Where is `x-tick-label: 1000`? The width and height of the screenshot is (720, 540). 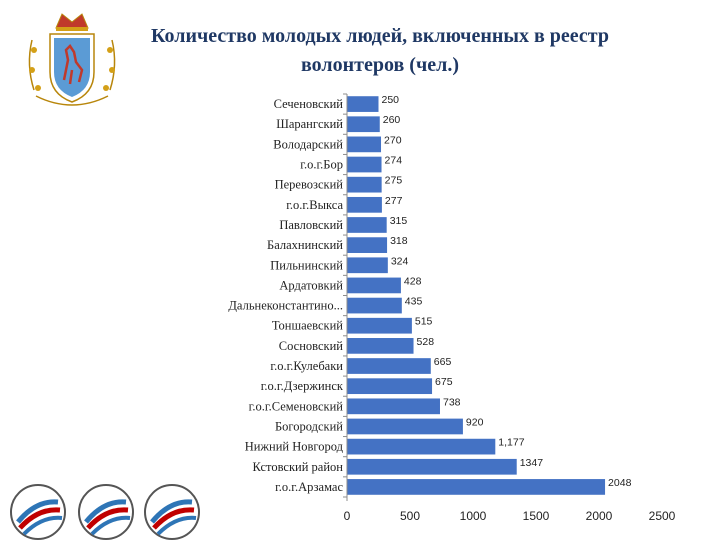 x-tick-label: 1000 is located at coordinates (473, 516).